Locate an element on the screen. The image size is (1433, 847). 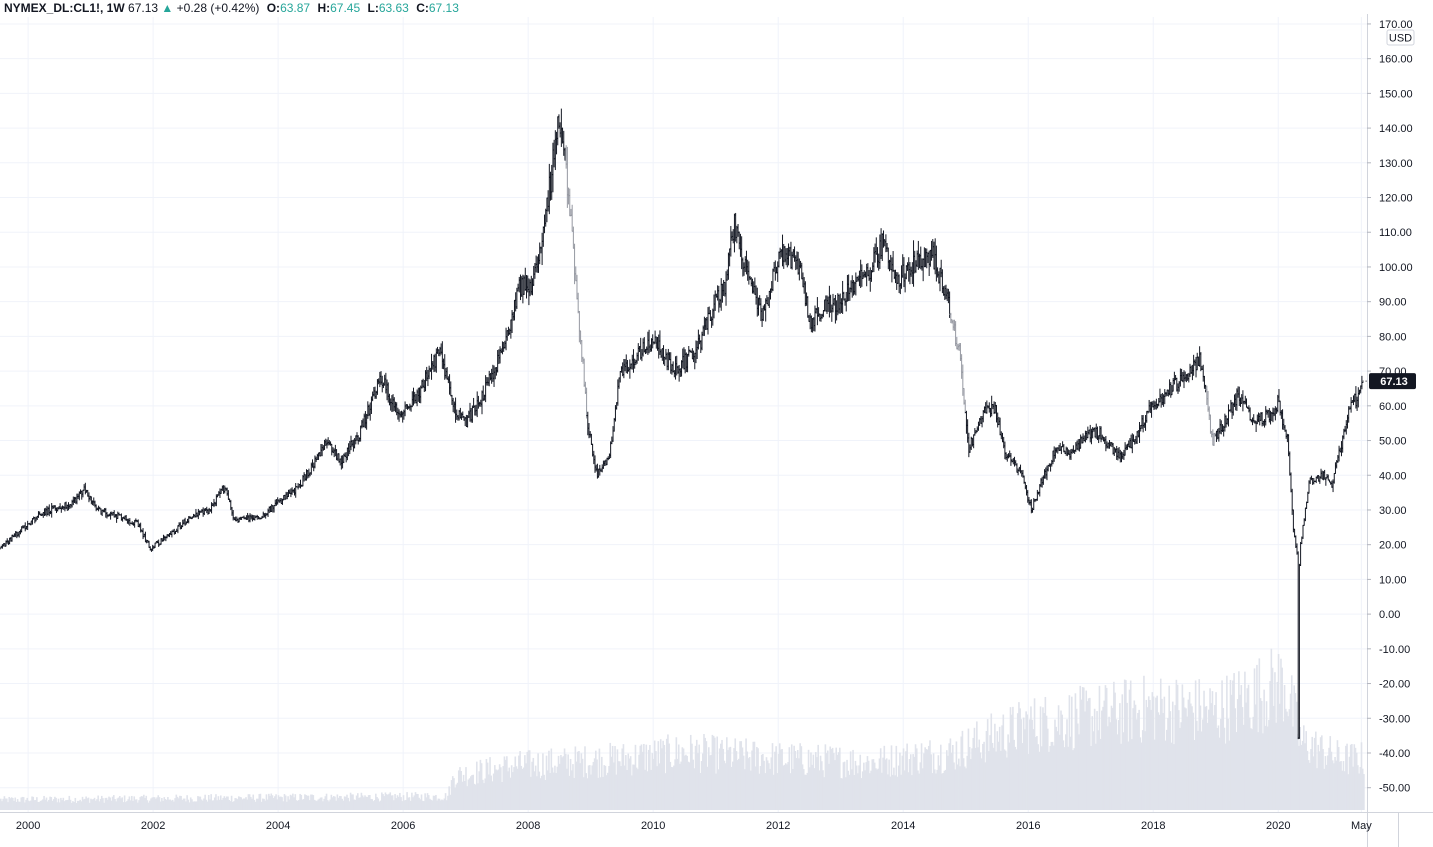
y-tick-label: 10.00 is located at coordinates (1393, 580).